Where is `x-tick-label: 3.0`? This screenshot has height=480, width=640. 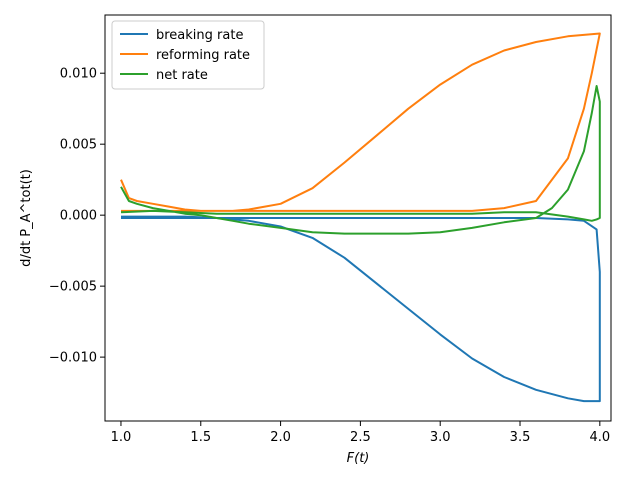
x-tick-label: 3.0 is located at coordinates (440, 437).